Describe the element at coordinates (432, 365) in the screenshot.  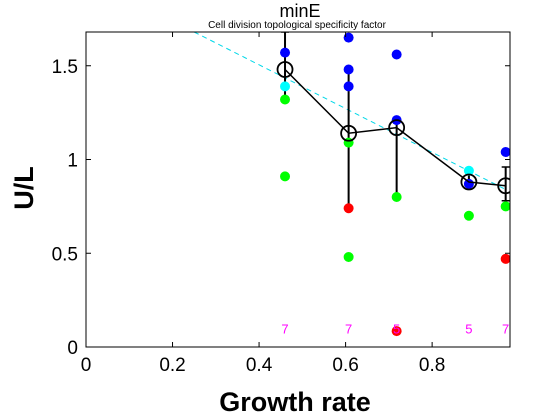
I see `x-tick-label: 0.8` at that location.